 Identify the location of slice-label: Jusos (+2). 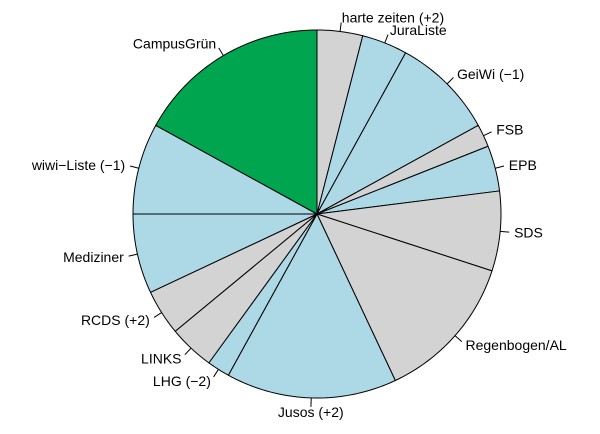
(311, 412).